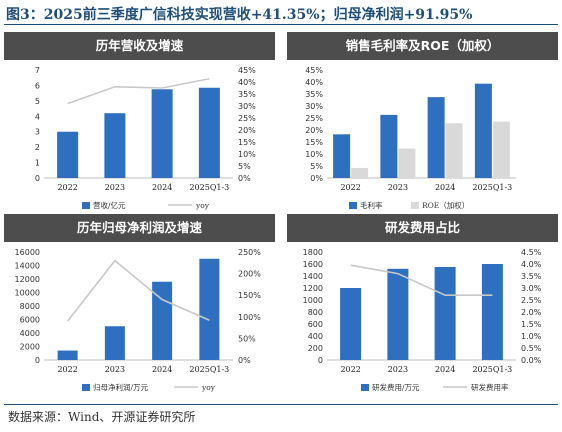 This screenshot has height=432, width=562. Describe the element at coordinates (396, 387) in the screenshot. I see `legend-label: 研发费用/万元` at that location.